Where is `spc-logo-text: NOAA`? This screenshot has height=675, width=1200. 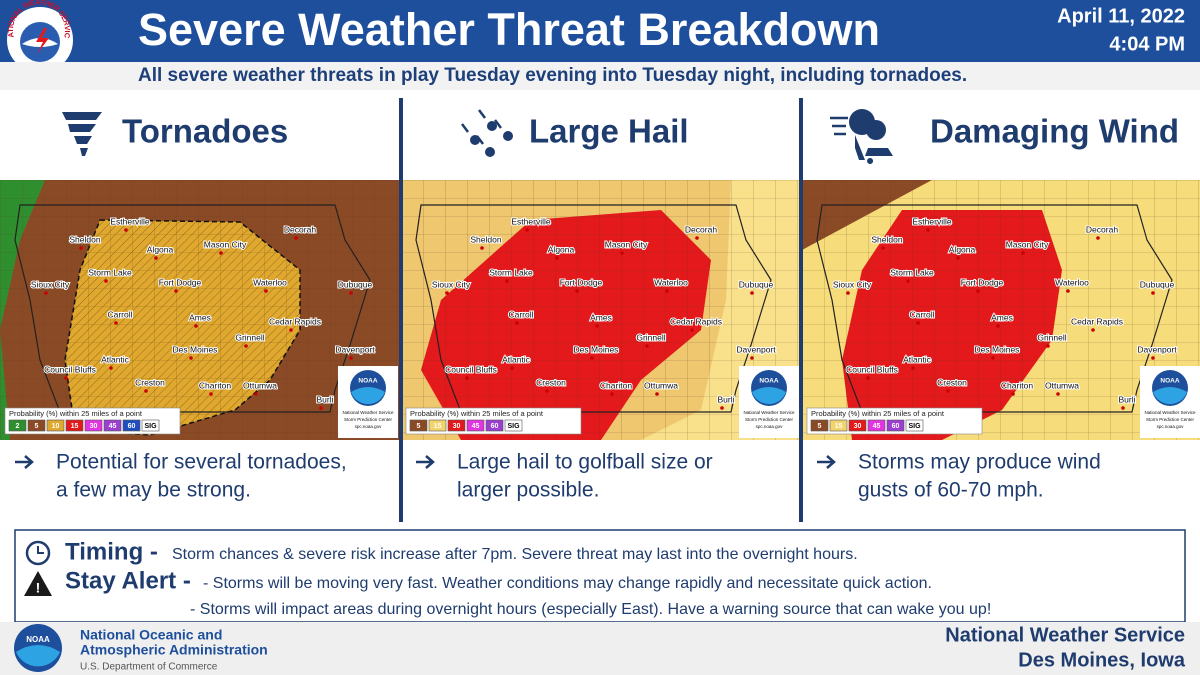
spc-logo-text: NOAA is located at coordinates (1169, 381).